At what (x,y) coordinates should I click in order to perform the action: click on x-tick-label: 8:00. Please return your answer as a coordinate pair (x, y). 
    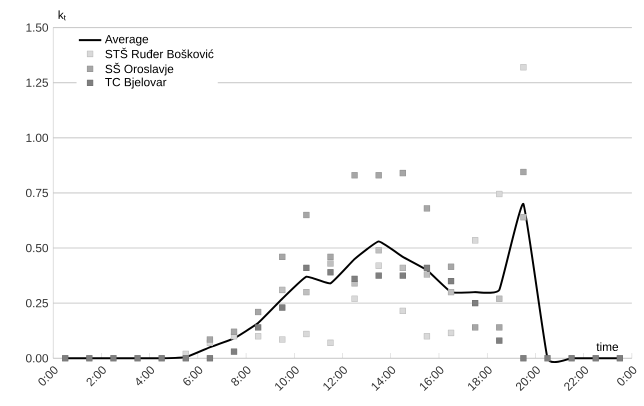
    Looking at the image, I should click on (240, 376).